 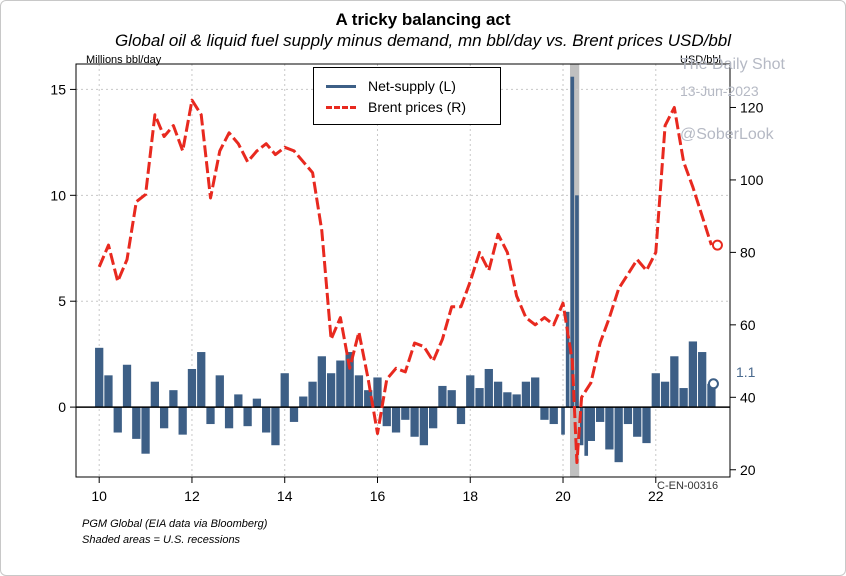 I want to click on y-right-tick-label: 120, so click(x=752, y=107).